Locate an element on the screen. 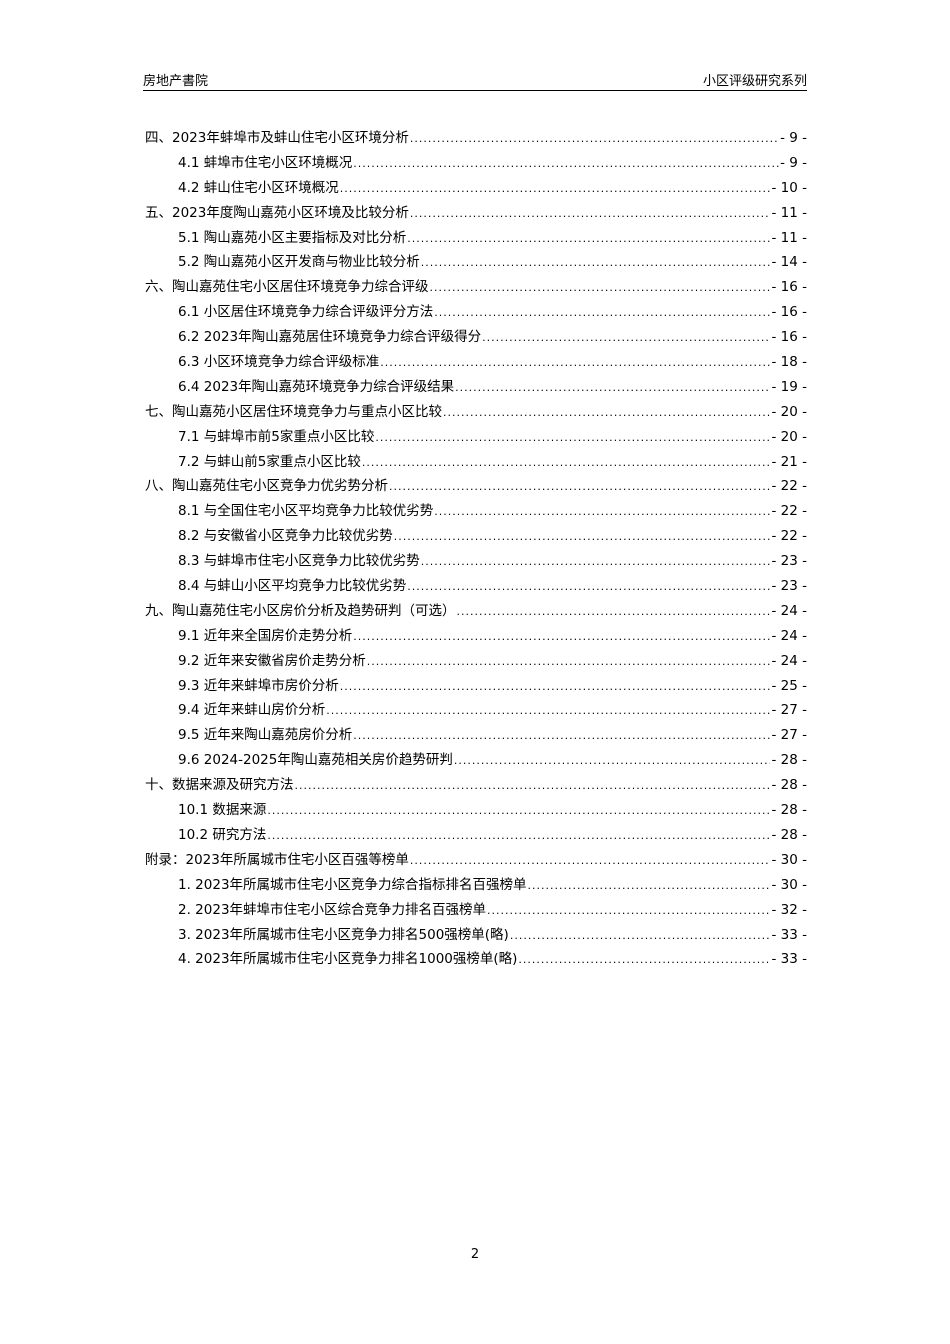 The height and width of the screenshot is (1344, 950). toc-entry: 4.2 蚌山住宅小区环境概况 - 10 - is located at coordinates (476, 188).